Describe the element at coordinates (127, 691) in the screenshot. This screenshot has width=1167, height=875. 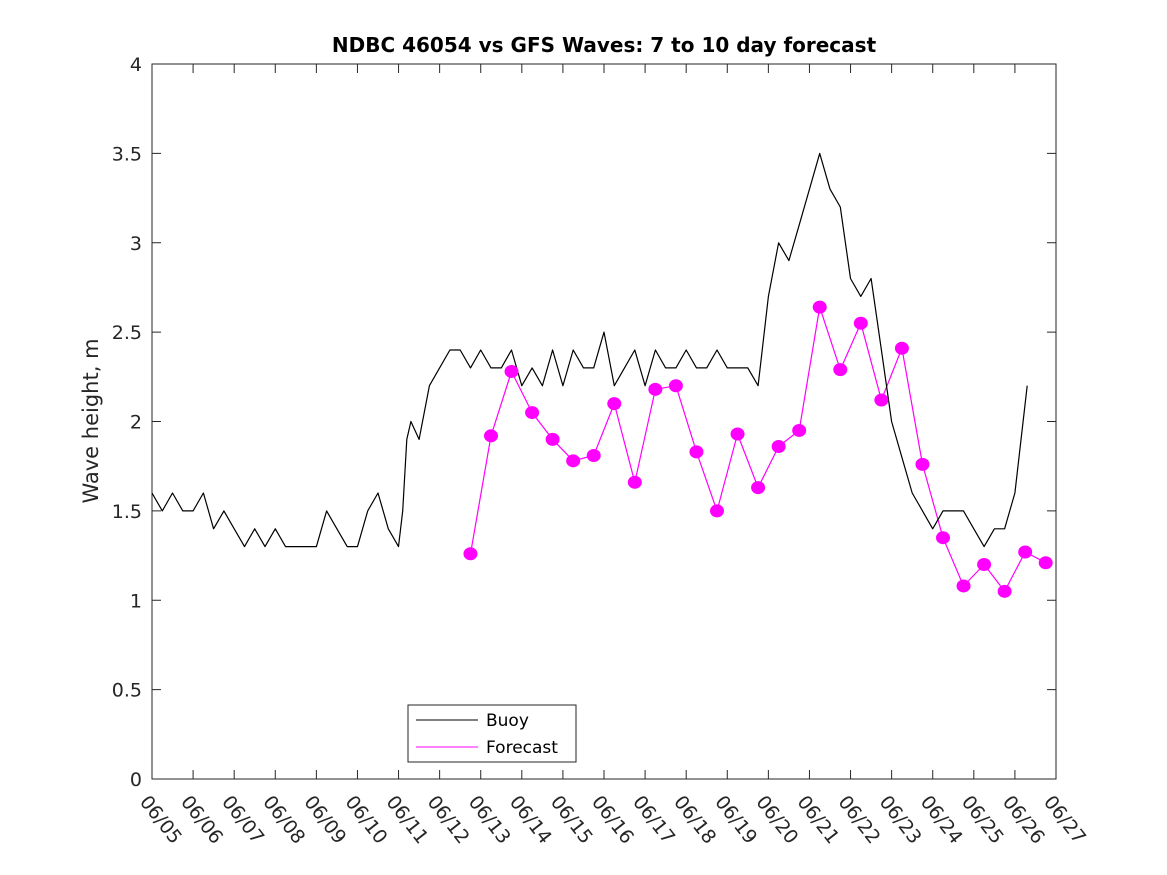
I see `y-tick-label: 0.5` at that location.